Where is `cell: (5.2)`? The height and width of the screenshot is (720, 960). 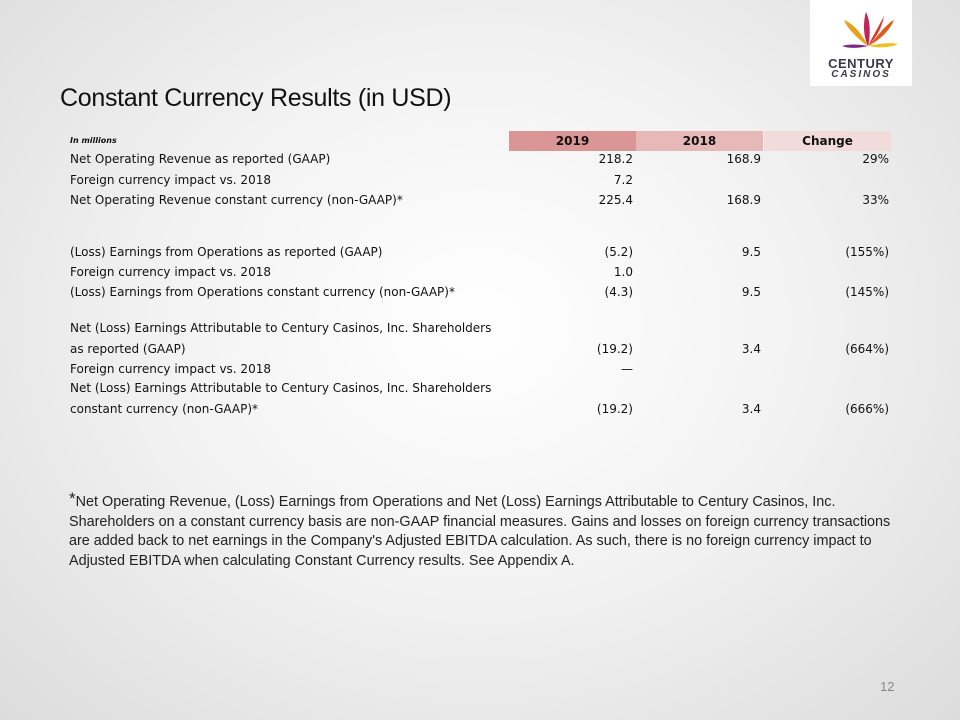 cell: (5.2) is located at coordinates (618, 252).